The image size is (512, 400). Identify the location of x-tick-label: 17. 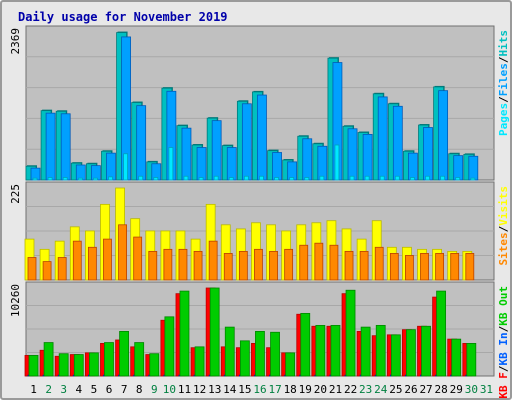
(274, 389).